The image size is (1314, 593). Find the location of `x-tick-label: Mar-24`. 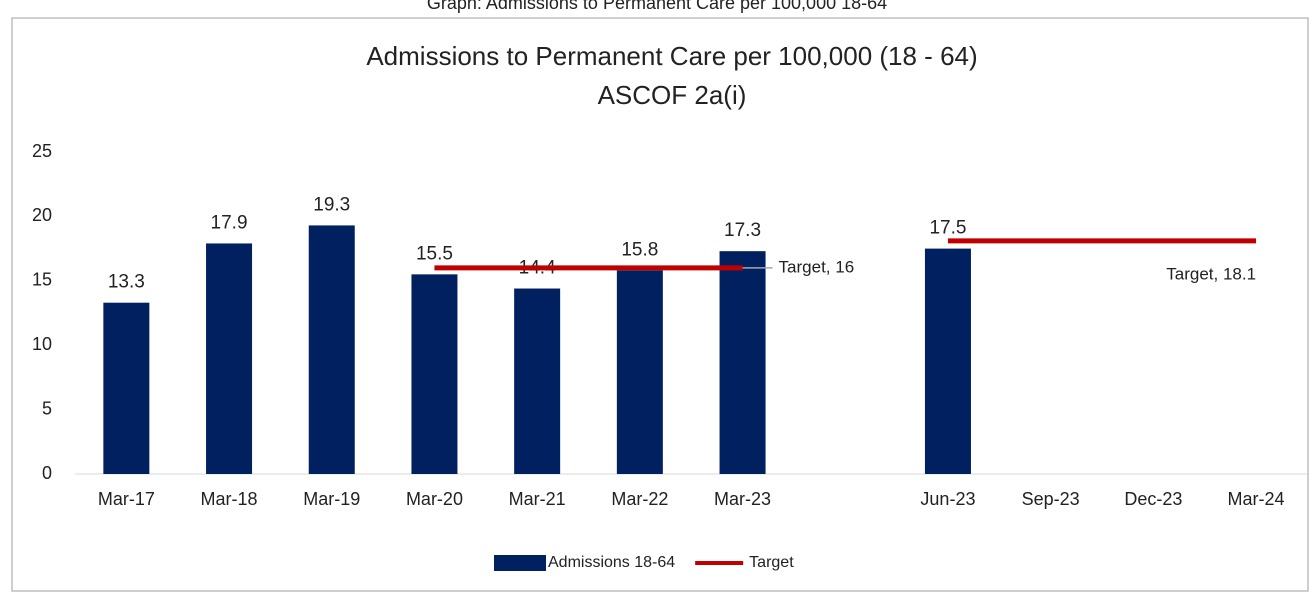

x-tick-label: Mar-24 is located at coordinates (1256, 499).